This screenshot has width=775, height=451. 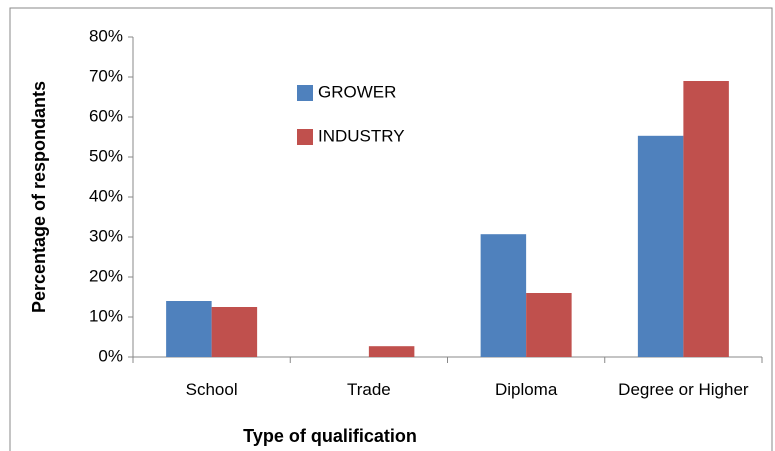 I want to click on y-tick-label: 10%, so click(x=106, y=315).